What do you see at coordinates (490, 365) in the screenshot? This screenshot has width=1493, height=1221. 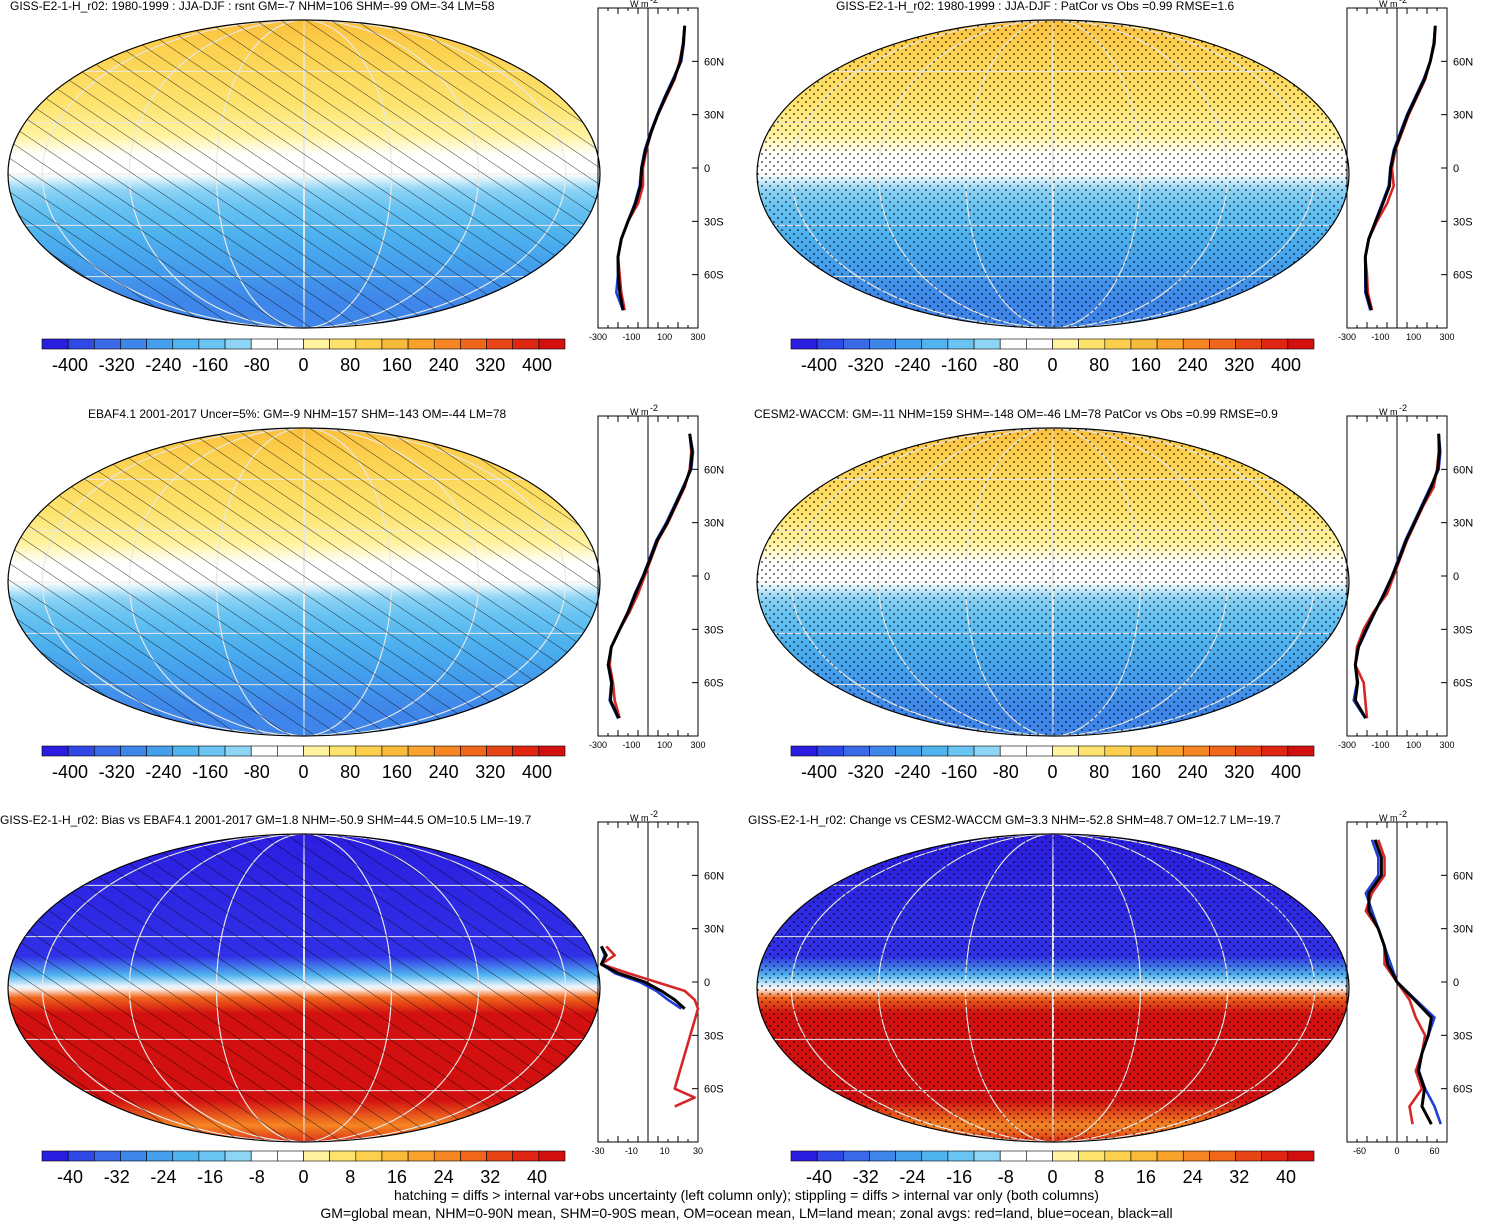 I see `colorbar-label: 320` at bounding box center [490, 365].